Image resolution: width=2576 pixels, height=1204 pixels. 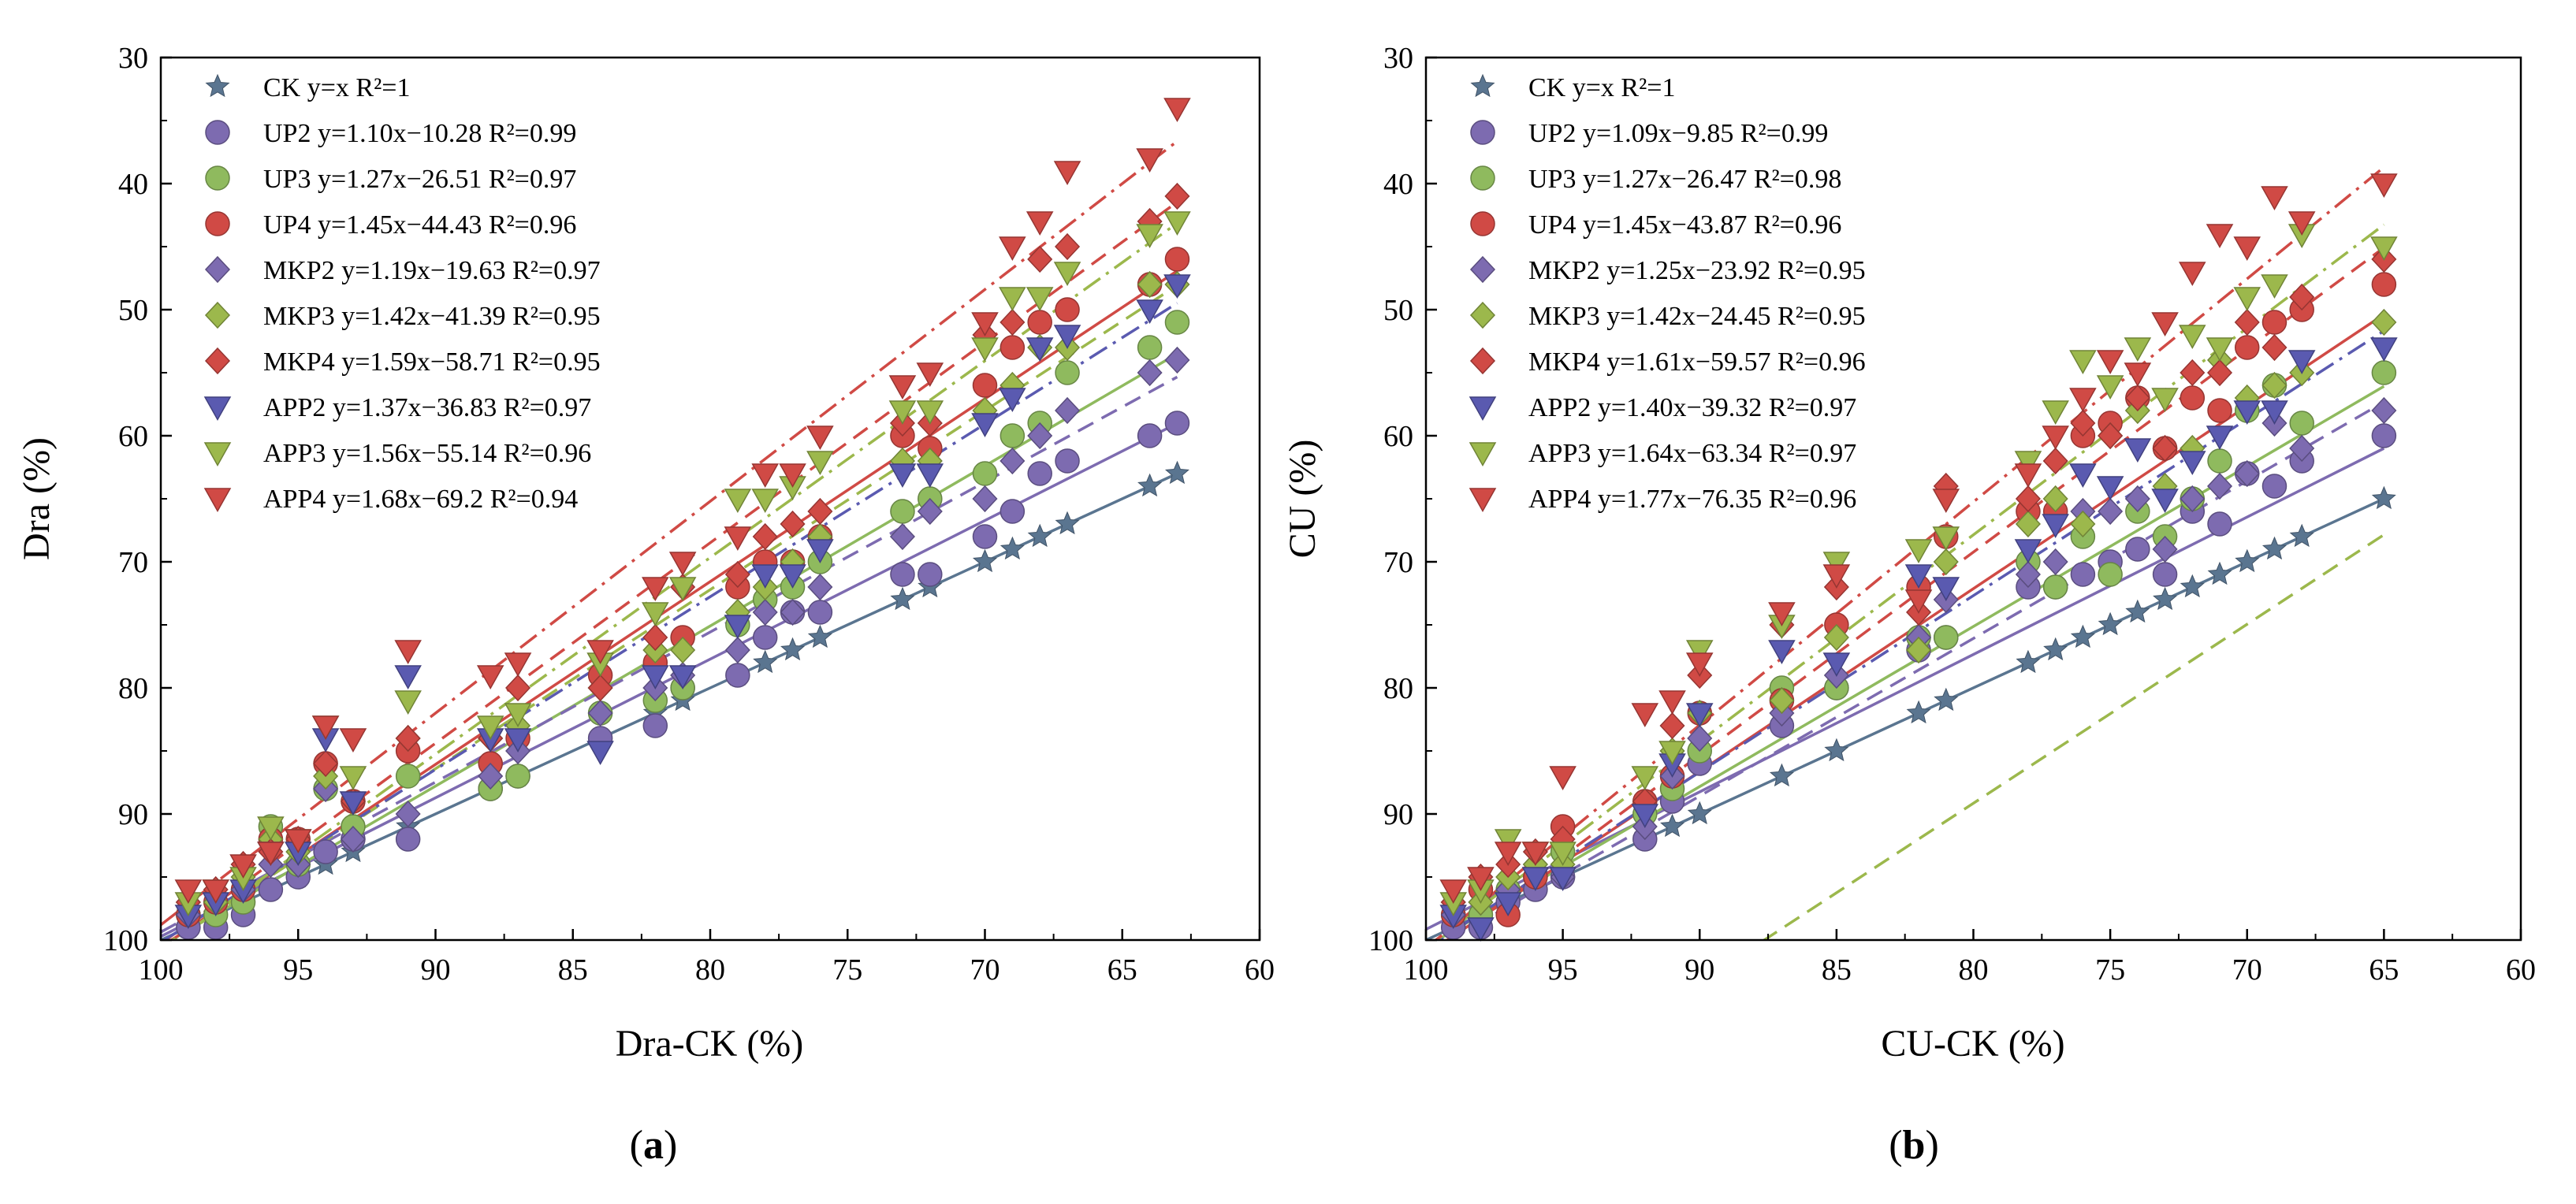 What do you see at coordinates (298, 970) in the screenshot?
I see `panel-a-x-tick-label: 95` at bounding box center [298, 970].